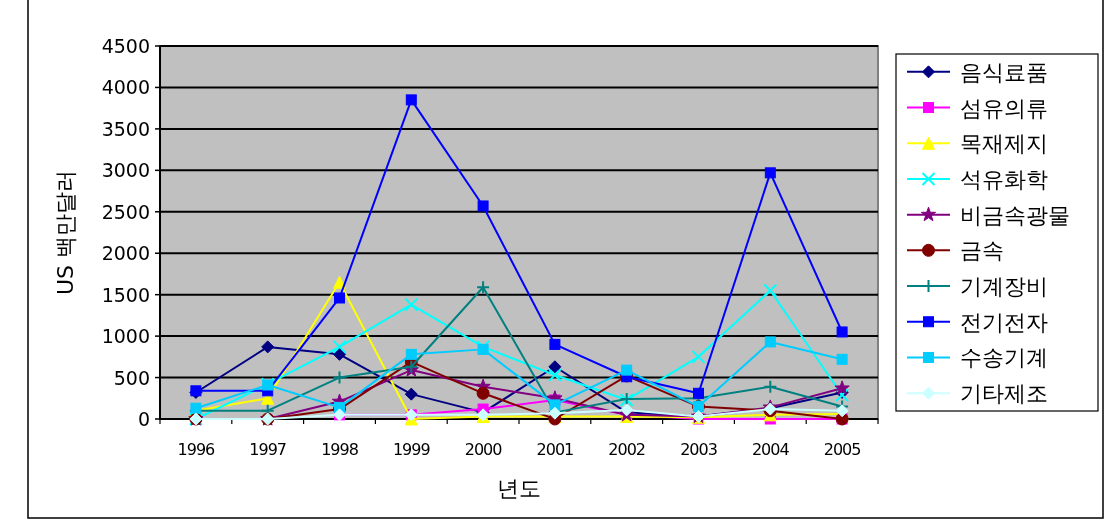  What do you see at coordinates (842, 449) in the screenshot?
I see `x-tick-label: 2005` at bounding box center [842, 449].